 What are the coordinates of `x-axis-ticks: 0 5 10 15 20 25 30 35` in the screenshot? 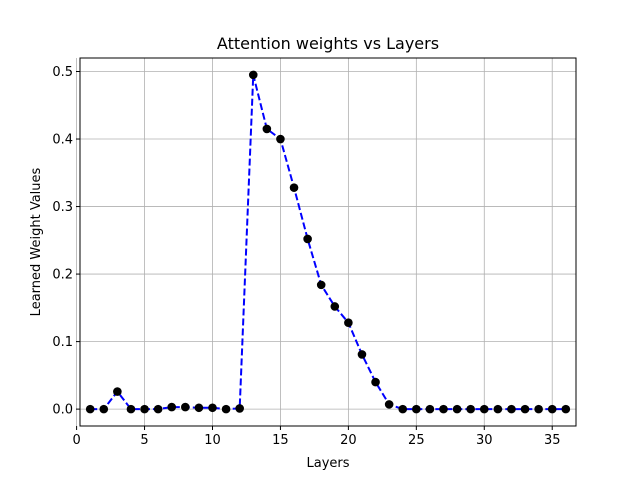 It's located at (316, 437).